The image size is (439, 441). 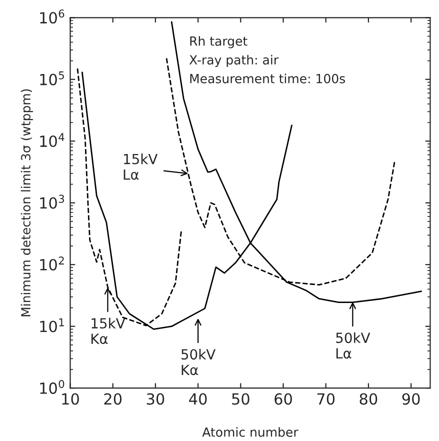 I want to click on x-tick-label: 70, so click(x=326, y=399).